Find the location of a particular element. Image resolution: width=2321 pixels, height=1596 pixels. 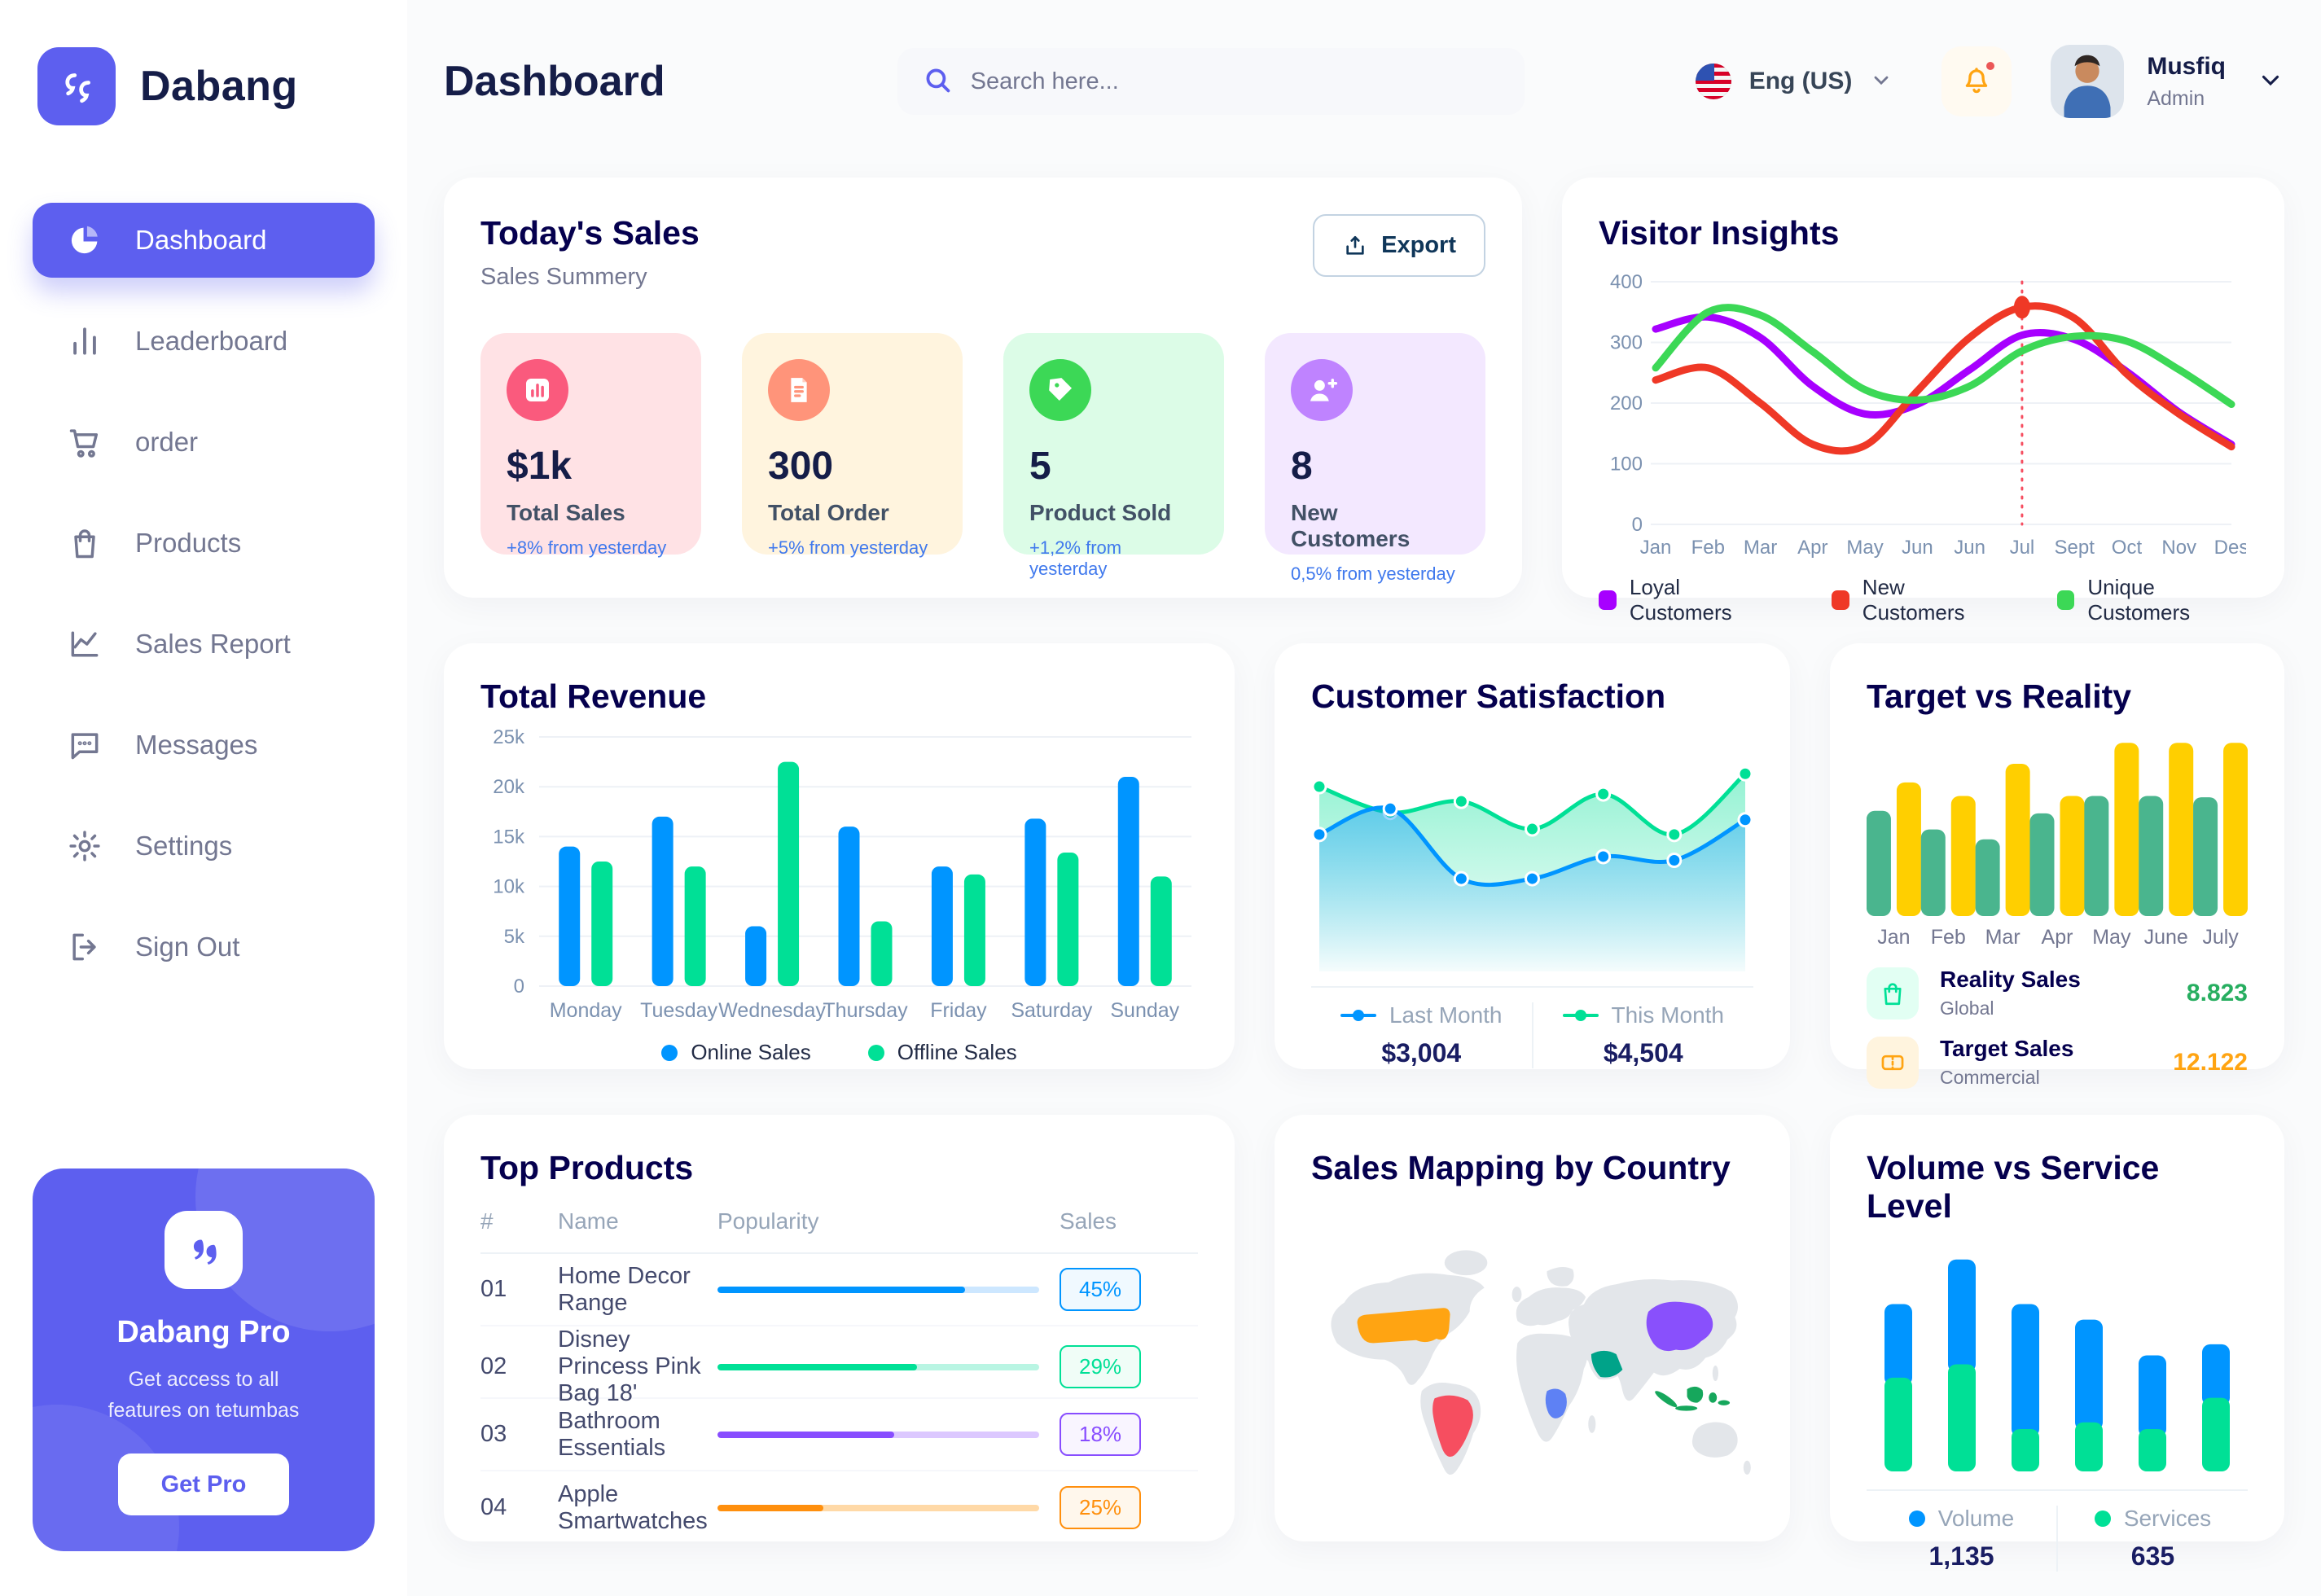

customer-satisfaction-chart is located at coordinates (1532, 868).